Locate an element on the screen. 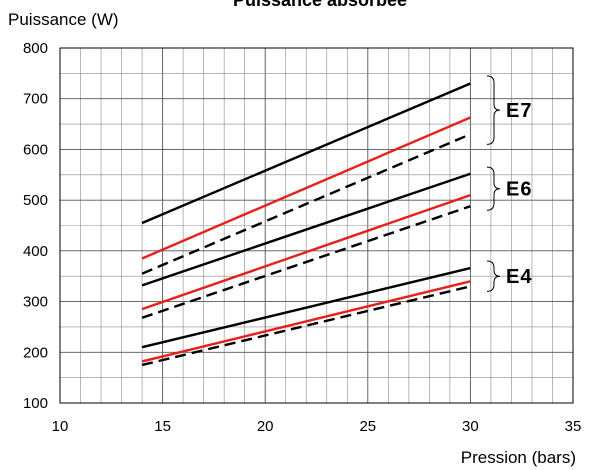  series-line-e4-red-solid is located at coordinates (306, 321).